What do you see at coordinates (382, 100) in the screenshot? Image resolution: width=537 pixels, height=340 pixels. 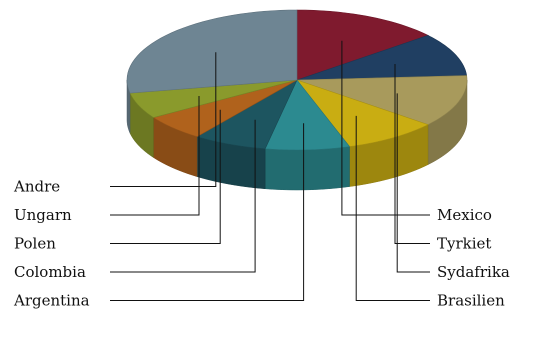 I see `slice-sydafrika` at bounding box center [382, 100].